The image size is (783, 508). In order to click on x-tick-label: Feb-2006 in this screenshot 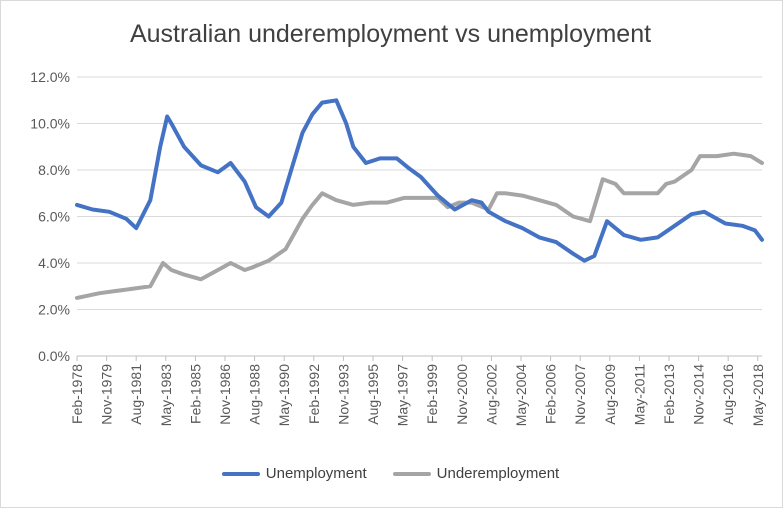, I will do `click(551, 394)`.